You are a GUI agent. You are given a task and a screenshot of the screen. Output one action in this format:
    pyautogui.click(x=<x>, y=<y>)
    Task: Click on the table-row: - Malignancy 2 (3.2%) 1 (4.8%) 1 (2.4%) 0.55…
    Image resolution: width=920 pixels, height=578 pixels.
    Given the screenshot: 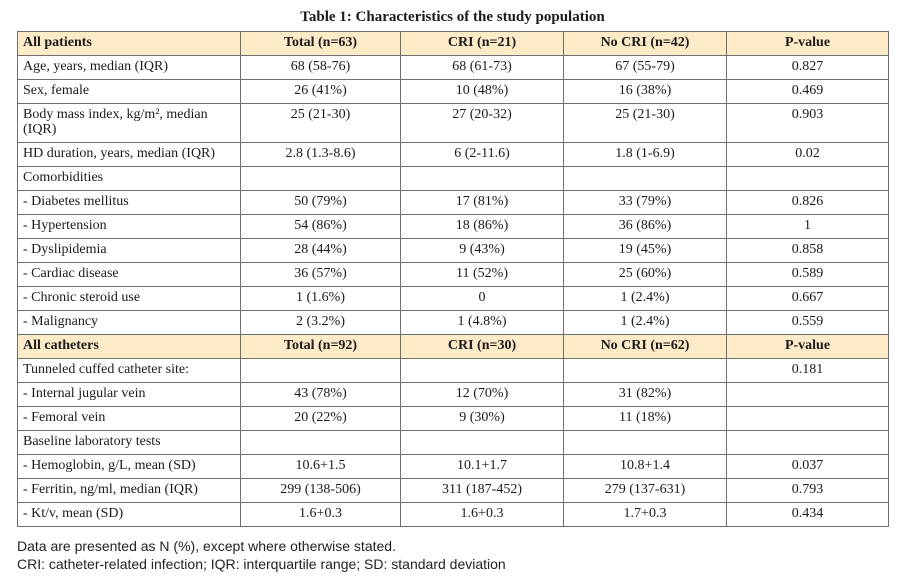 What is the action you would take?
    pyautogui.click(x=453, y=322)
    